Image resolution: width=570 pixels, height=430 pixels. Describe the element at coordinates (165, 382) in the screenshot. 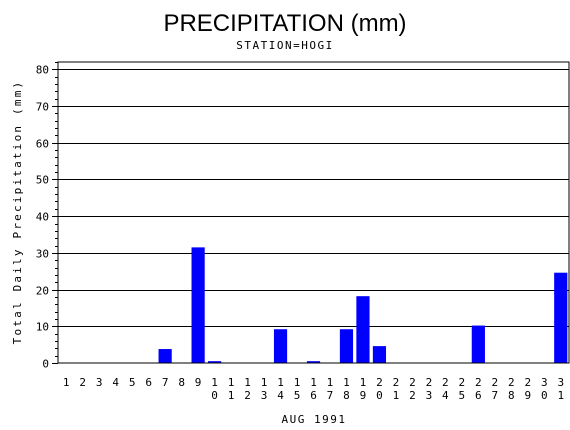

I see `x-tick-label: 7` at that location.